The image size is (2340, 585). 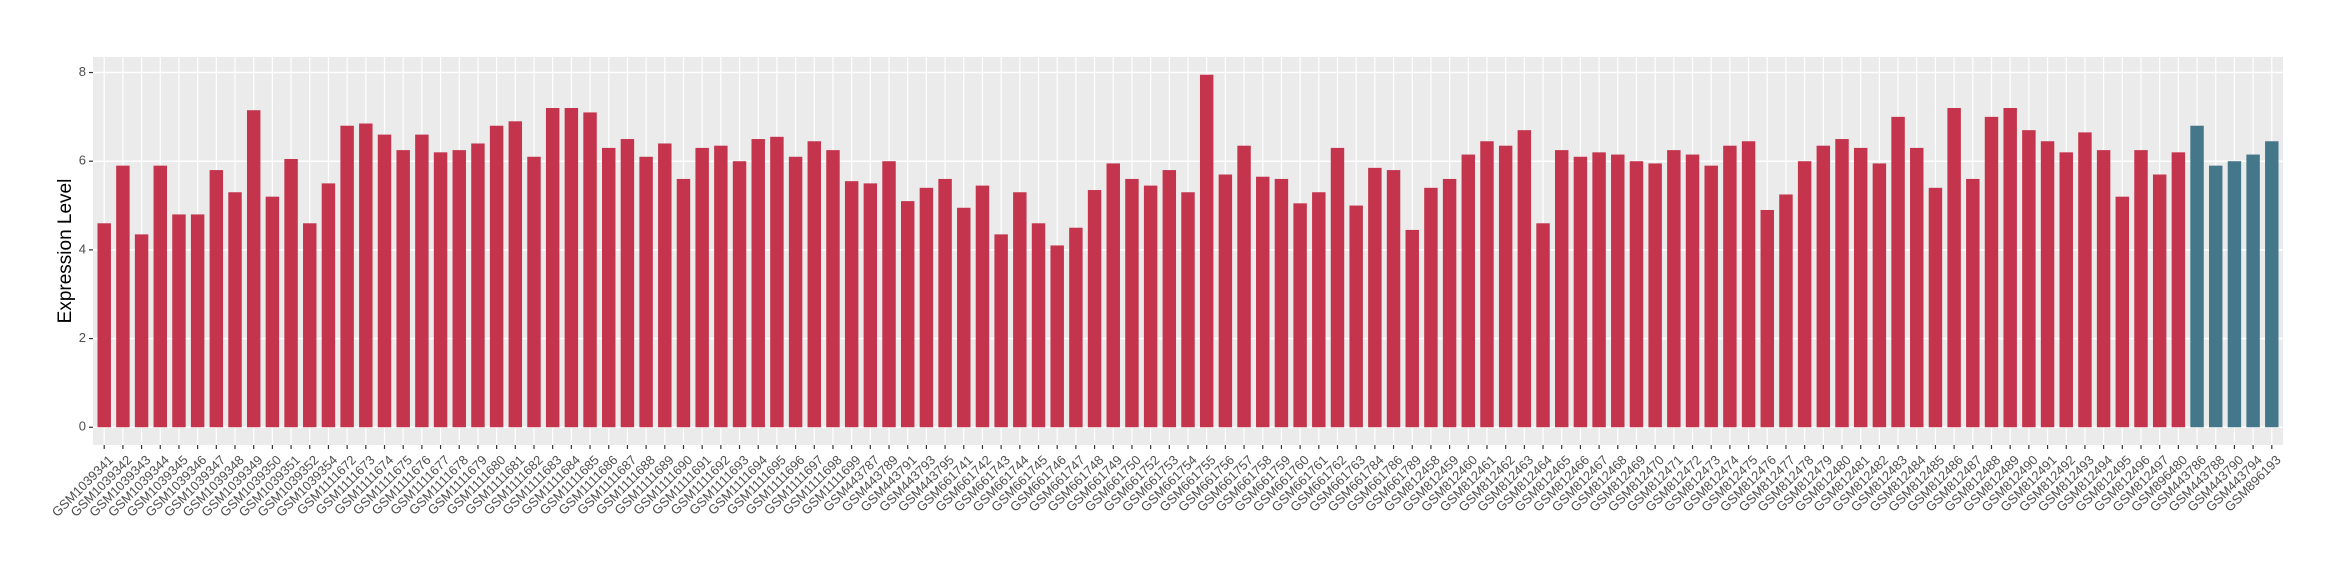 I want to click on y-tick-label: 2, so click(x=82, y=337).